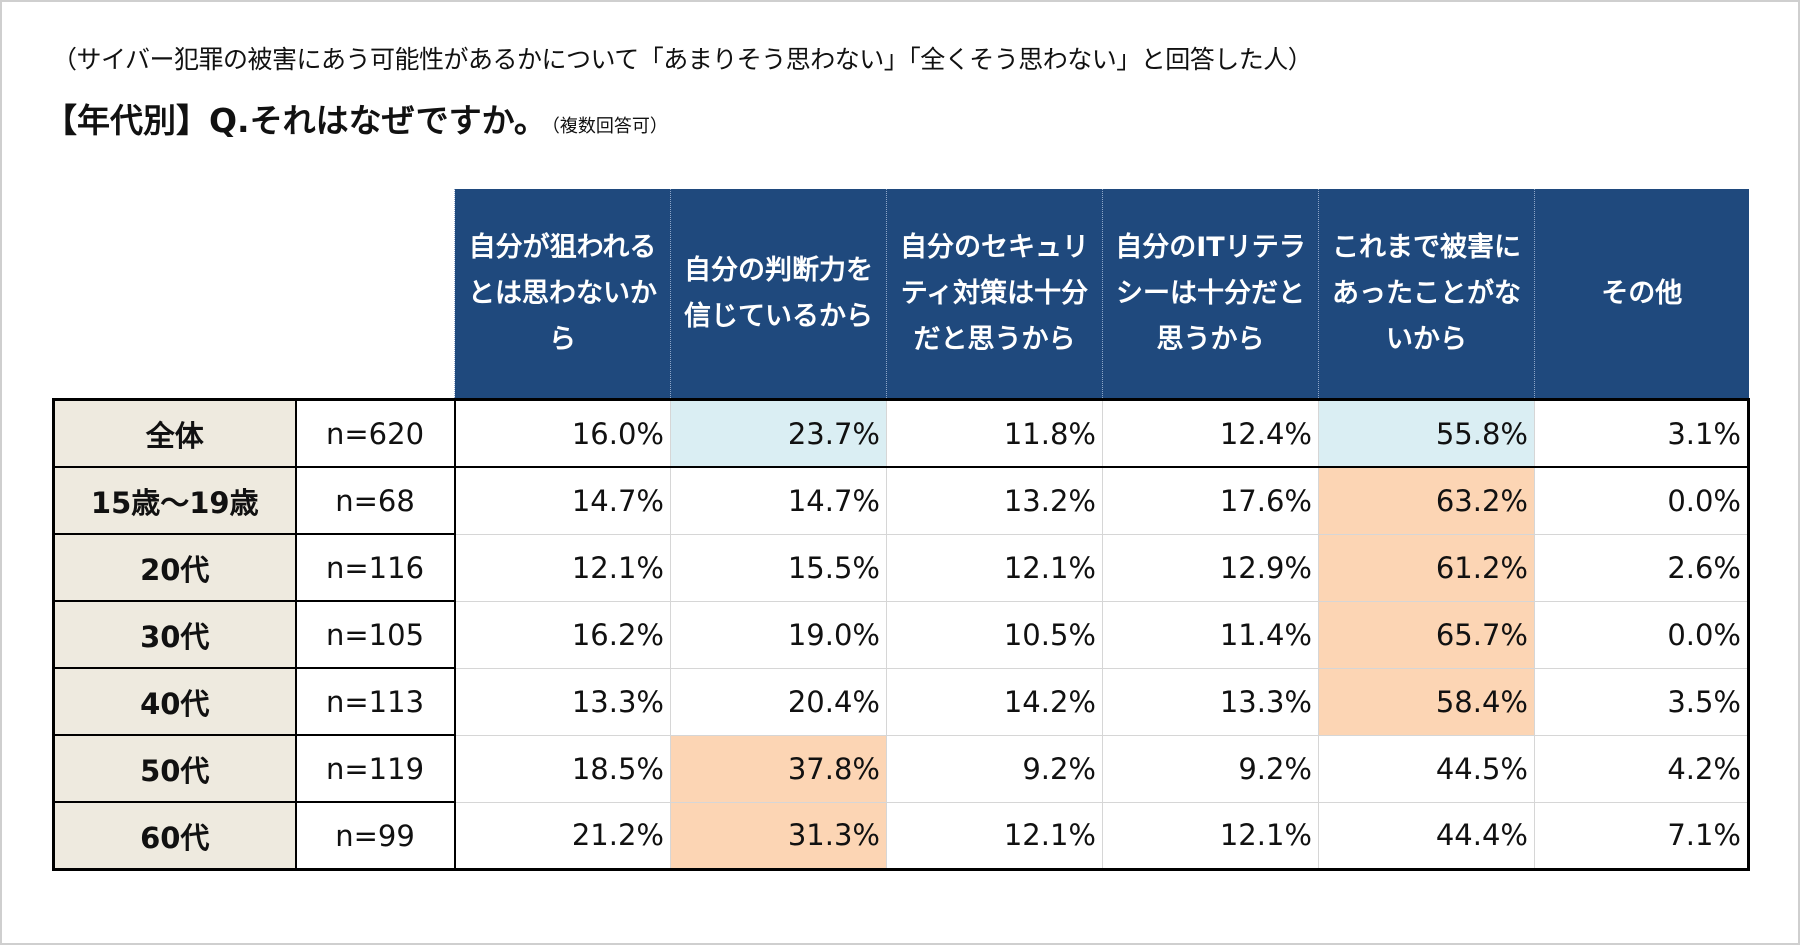  Describe the element at coordinates (562, 768) in the screenshot. I see `value-cell: 18.5%` at that location.